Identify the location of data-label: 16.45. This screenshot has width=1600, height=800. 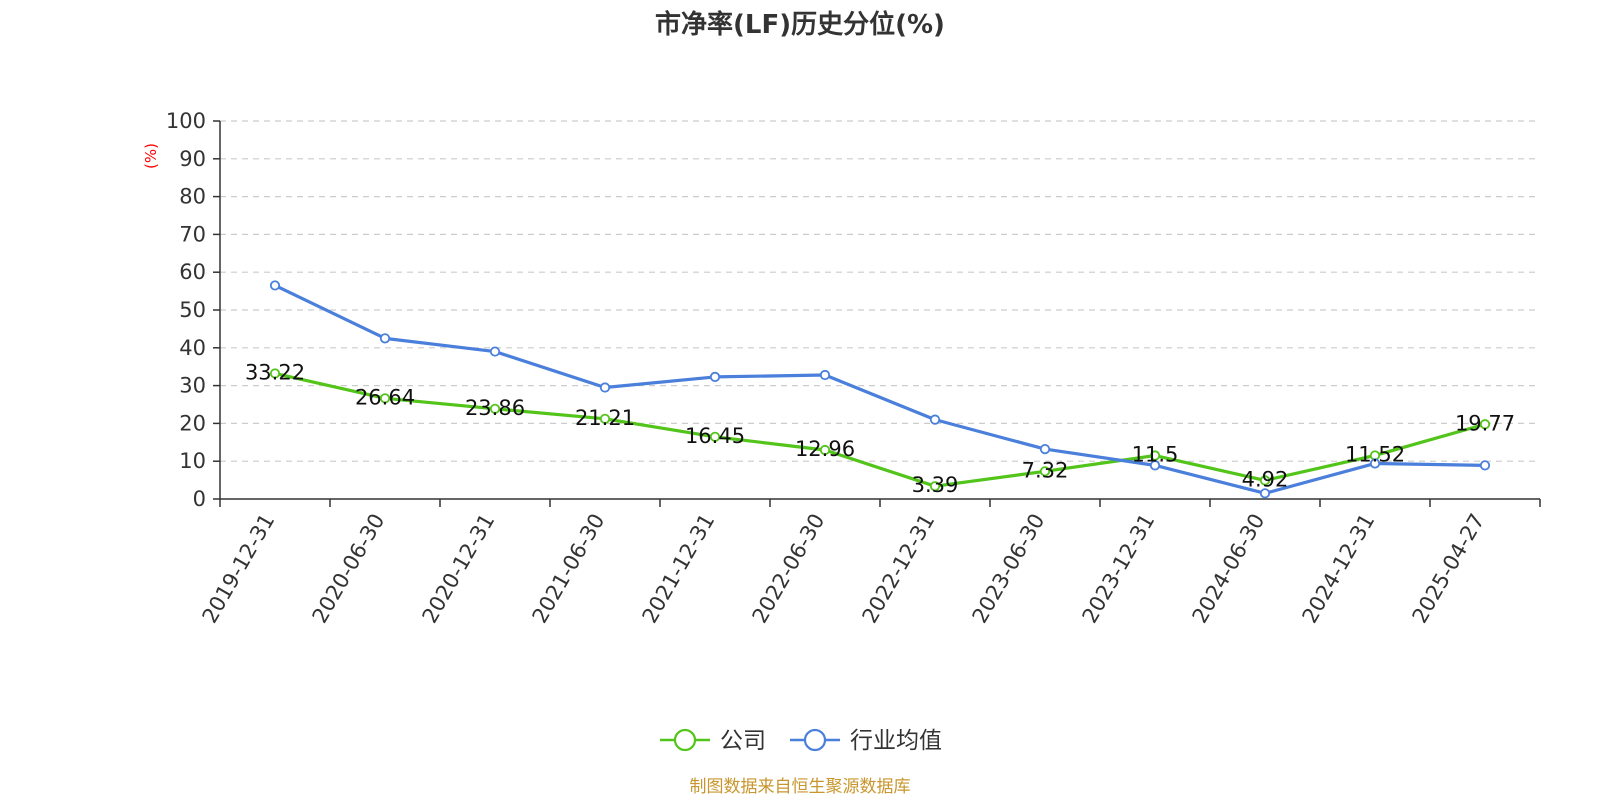
(715, 436).